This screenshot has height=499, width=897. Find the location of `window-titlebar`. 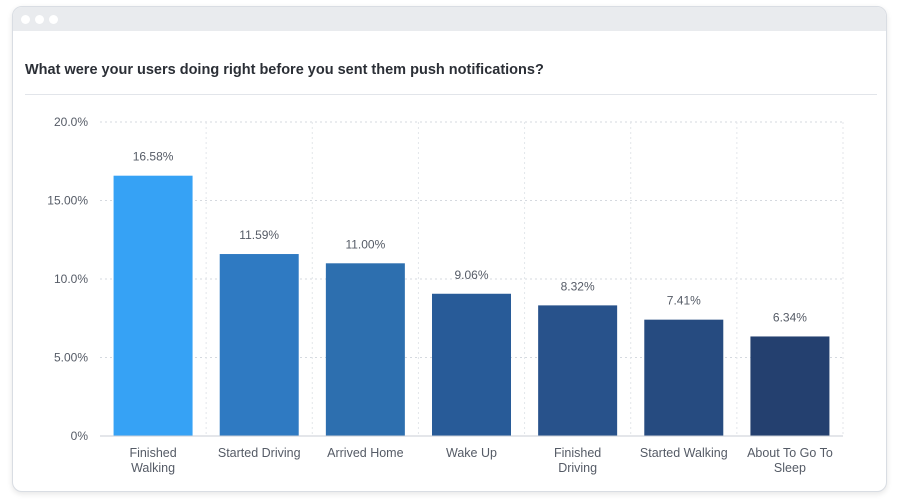

window-titlebar is located at coordinates (449, 19).